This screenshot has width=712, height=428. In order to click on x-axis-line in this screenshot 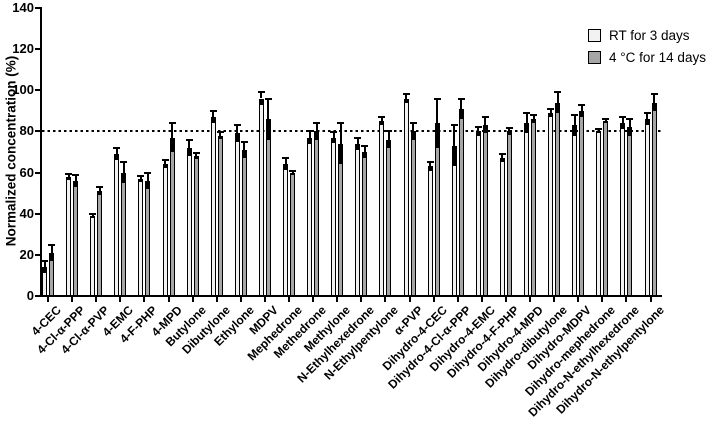, I will do `click(351, 296)`.